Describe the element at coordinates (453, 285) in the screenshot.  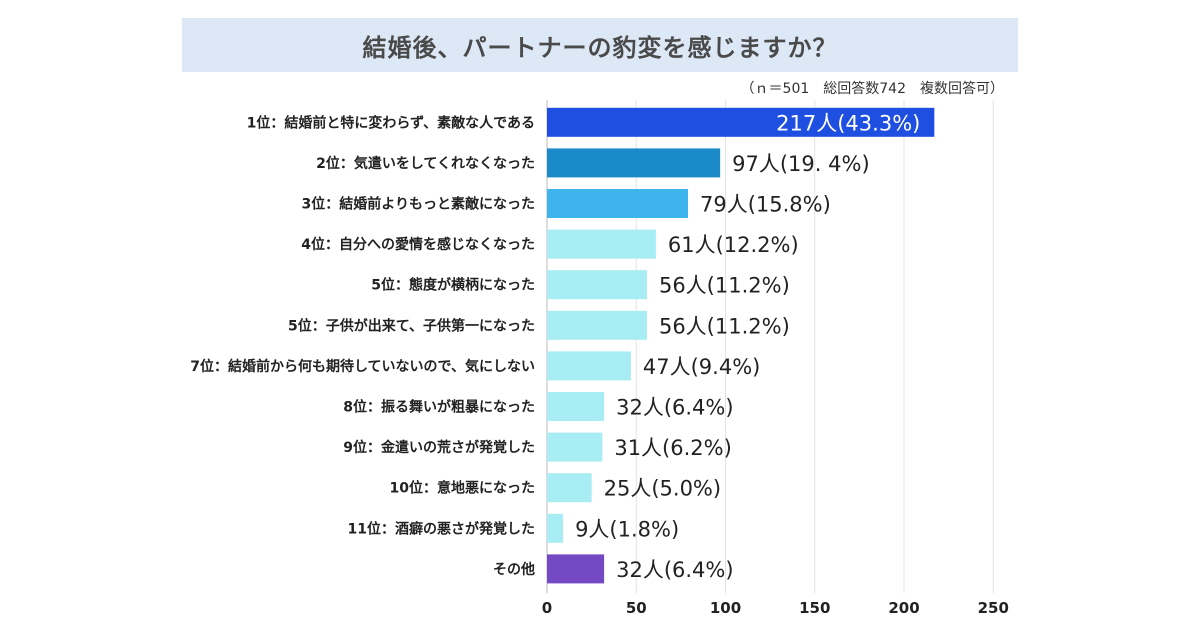
I see `category-label: 5位：態度が横柄になった` at that location.